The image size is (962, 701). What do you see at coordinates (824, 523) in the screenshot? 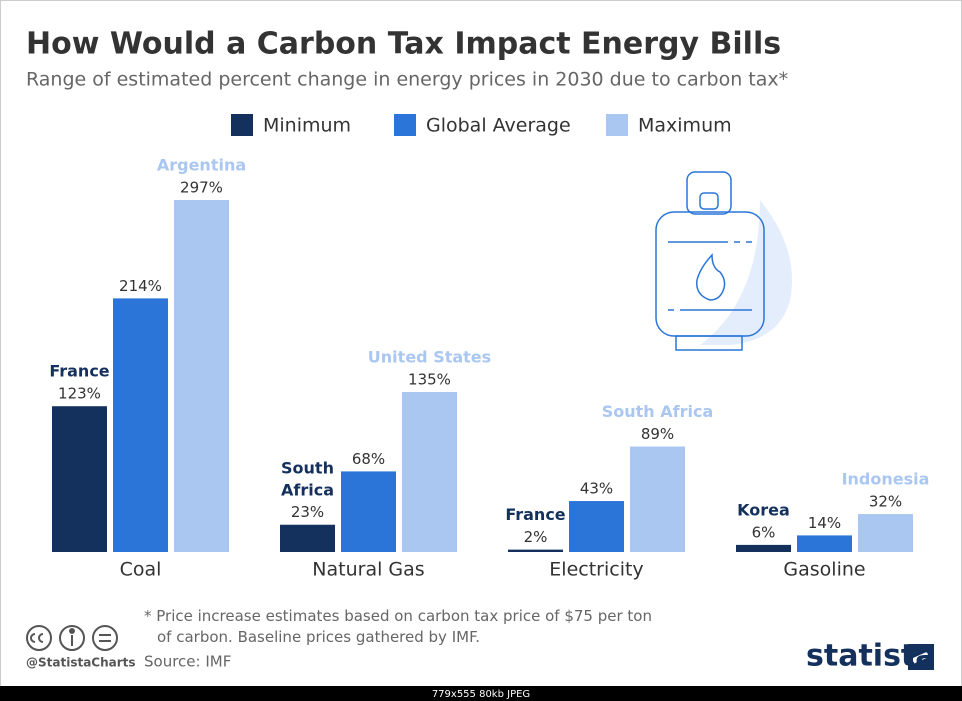
I see `value-label: 14%` at bounding box center [824, 523].